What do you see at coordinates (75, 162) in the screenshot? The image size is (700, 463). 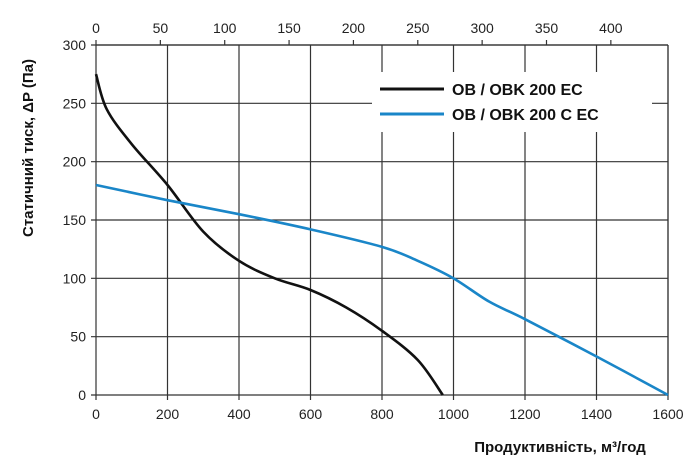 I see `y-tick-label: 200` at bounding box center [75, 162].